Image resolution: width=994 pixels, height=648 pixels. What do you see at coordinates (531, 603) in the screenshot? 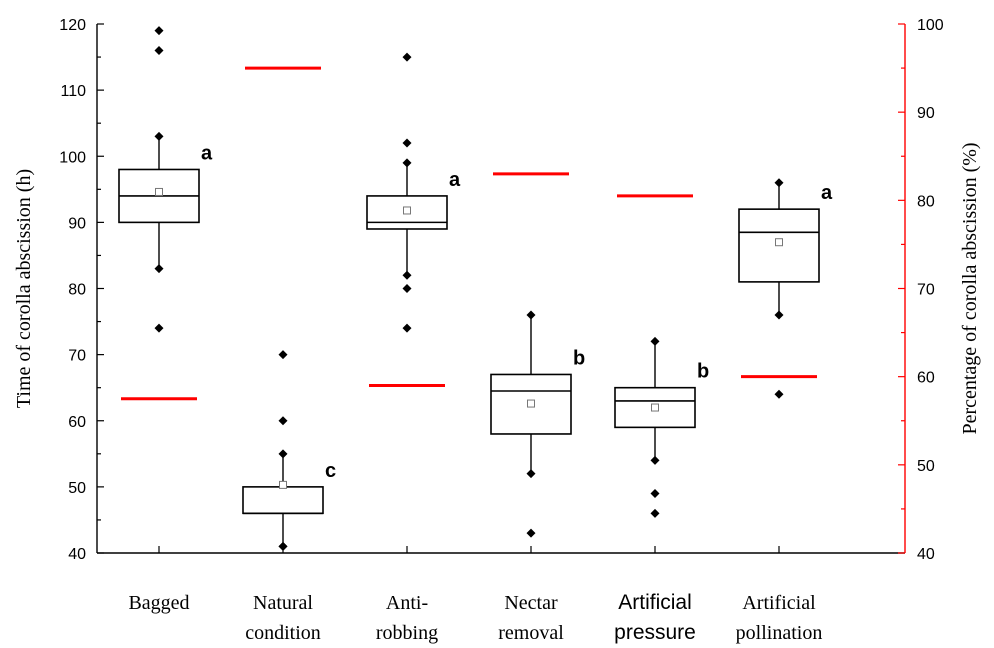
I see `category-label: Nectar` at bounding box center [531, 603].